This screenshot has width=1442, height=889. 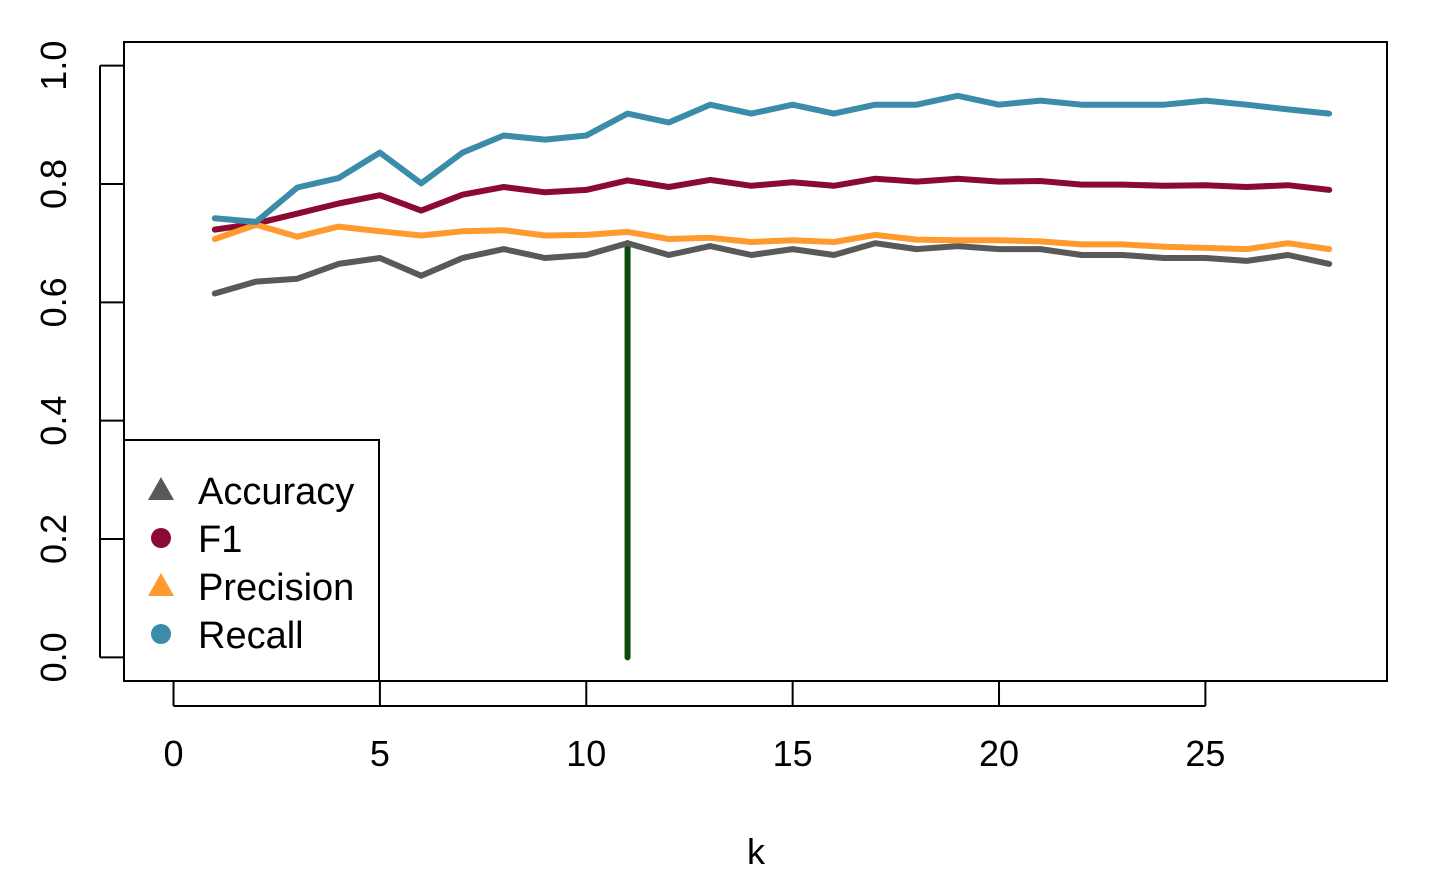 What do you see at coordinates (161, 488) in the screenshot?
I see `legend-triangle-icon-accuracy` at bounding box center [161, 488].